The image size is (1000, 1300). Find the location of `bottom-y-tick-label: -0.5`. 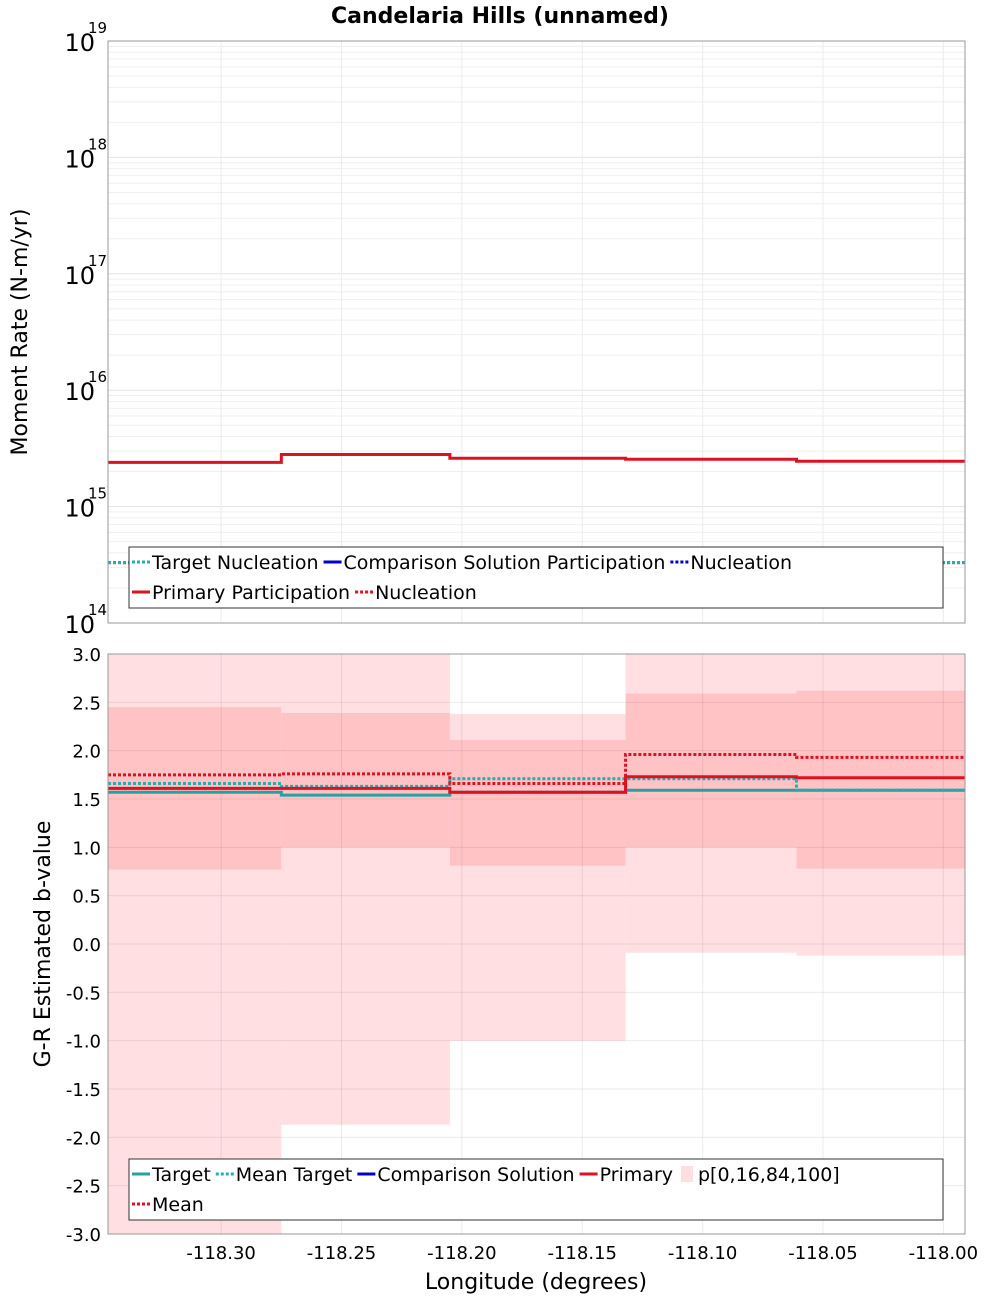

bottom-y-tick-label: -0.5 is located at coordinates (83, 993).